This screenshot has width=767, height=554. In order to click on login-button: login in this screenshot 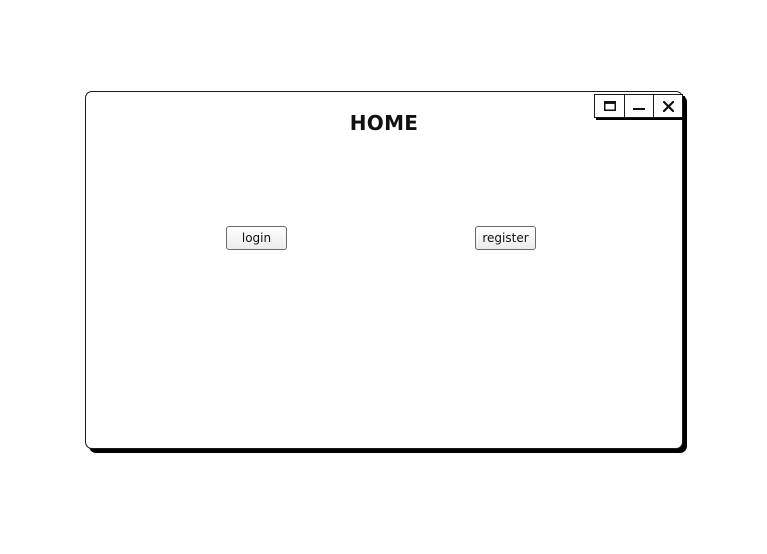, I will do `click(256, 238)`.